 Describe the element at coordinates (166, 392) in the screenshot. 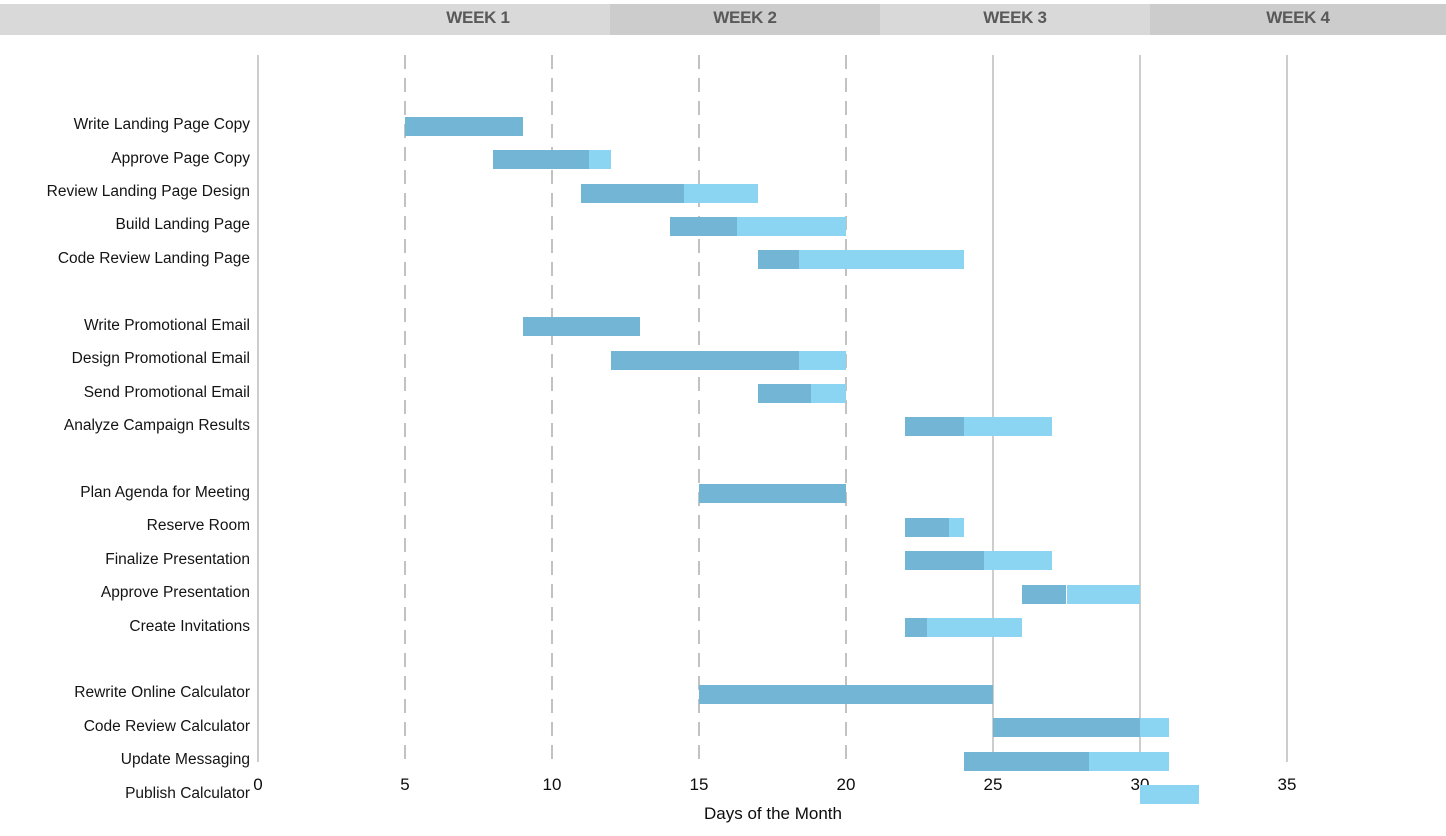

I see `task-label-send-promotional-email: Send Promotional Email` at that location.